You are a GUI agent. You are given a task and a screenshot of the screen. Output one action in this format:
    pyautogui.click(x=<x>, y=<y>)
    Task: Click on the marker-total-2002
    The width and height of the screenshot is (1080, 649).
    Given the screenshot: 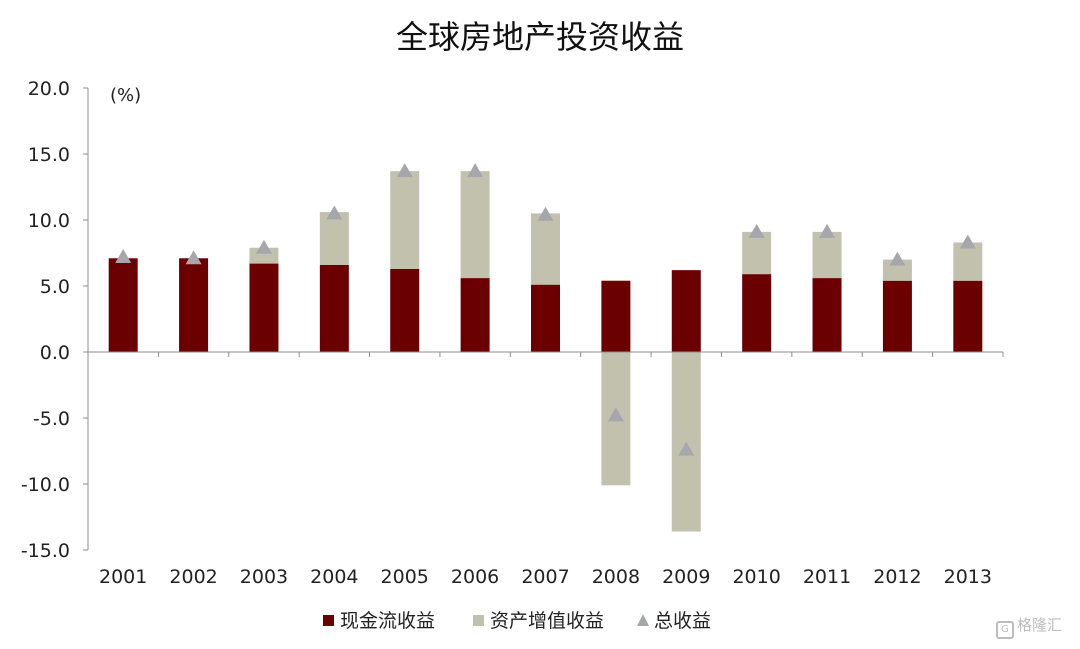 What is the action you would take?
    pyautogui.click(x=193, y=257)
    